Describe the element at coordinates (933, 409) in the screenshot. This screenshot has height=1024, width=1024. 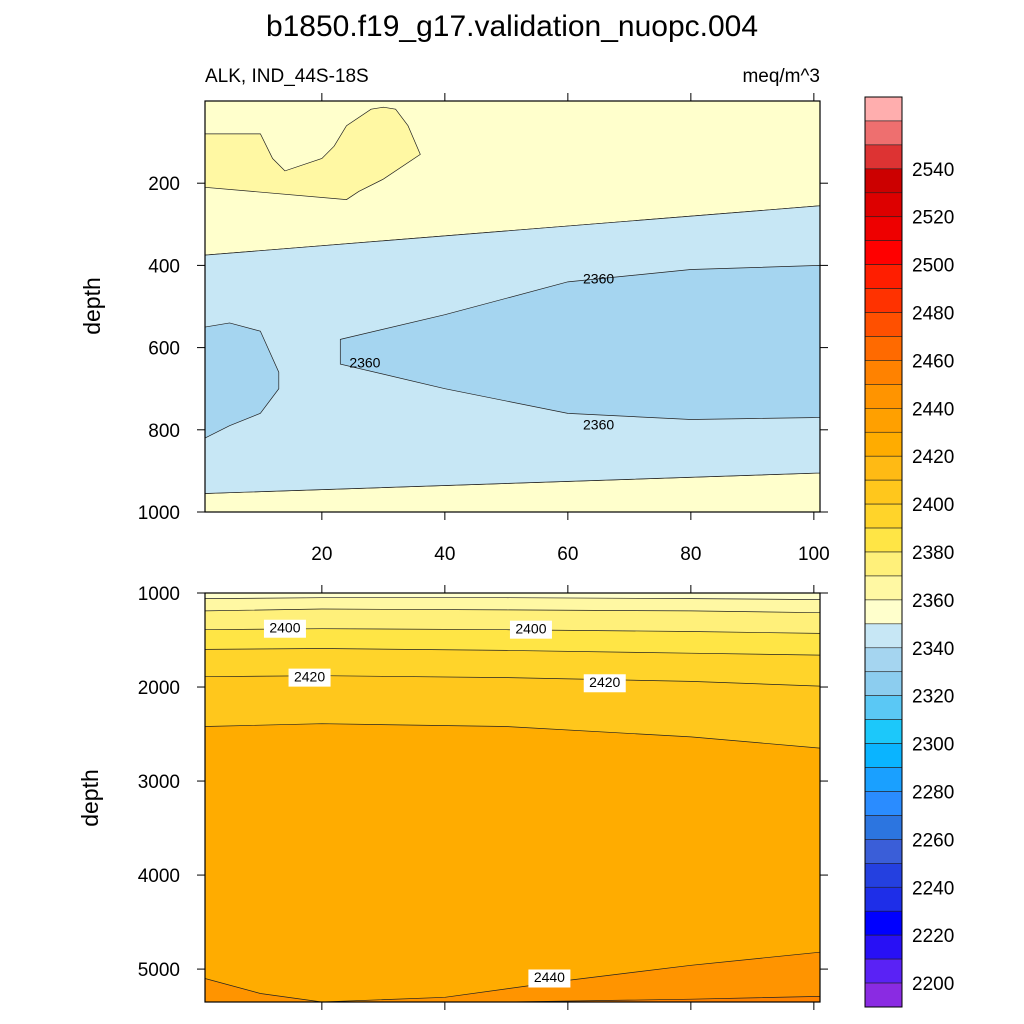
I see `colorbar-label: 2440` at that location.